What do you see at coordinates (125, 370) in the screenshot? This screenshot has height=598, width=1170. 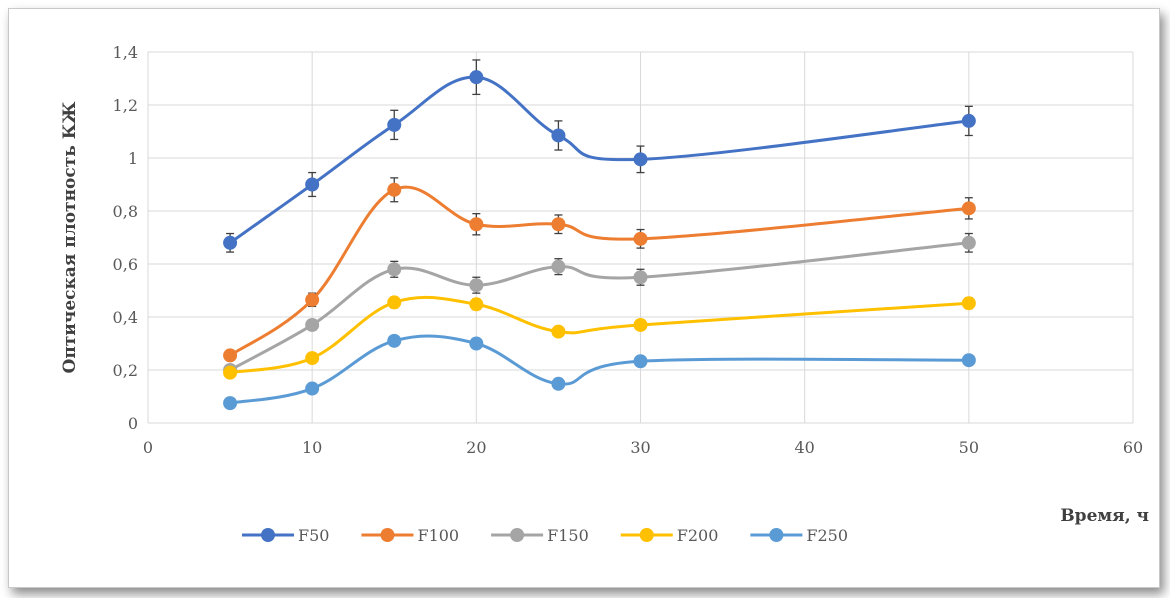 I see `y-tick-label: 0,2` at bounding box center [125, 370].